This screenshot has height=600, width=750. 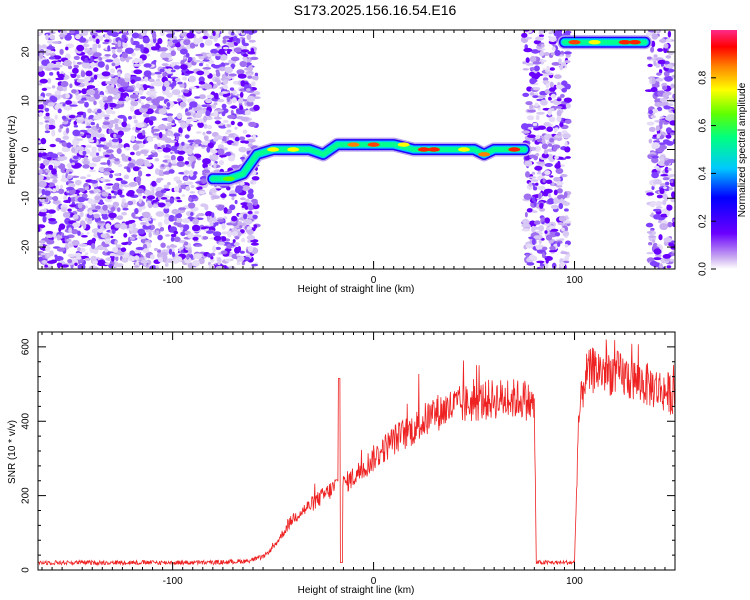 What do you see at coordinates (173, 280) in the screenshot?
I see `spectrogram-xtick-label: -100` at bounding box center [173, 280].